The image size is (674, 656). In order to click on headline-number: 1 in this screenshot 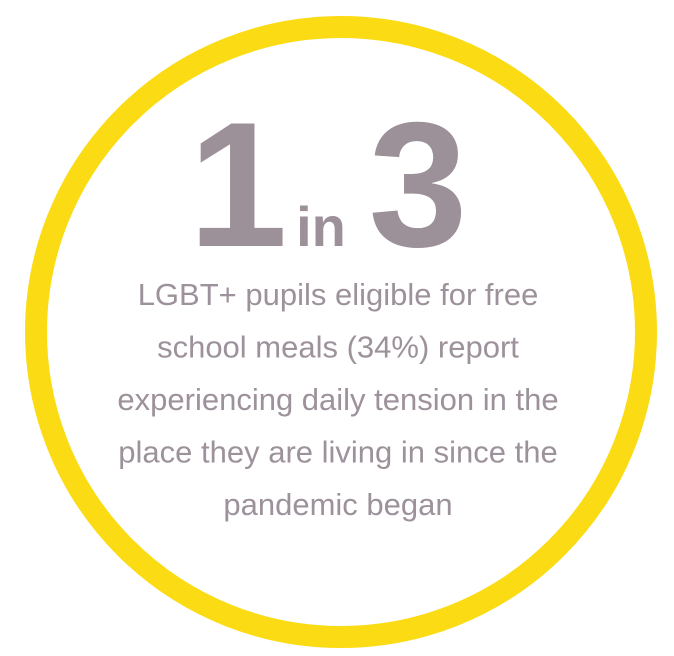, I will do `click(238, 184)`.